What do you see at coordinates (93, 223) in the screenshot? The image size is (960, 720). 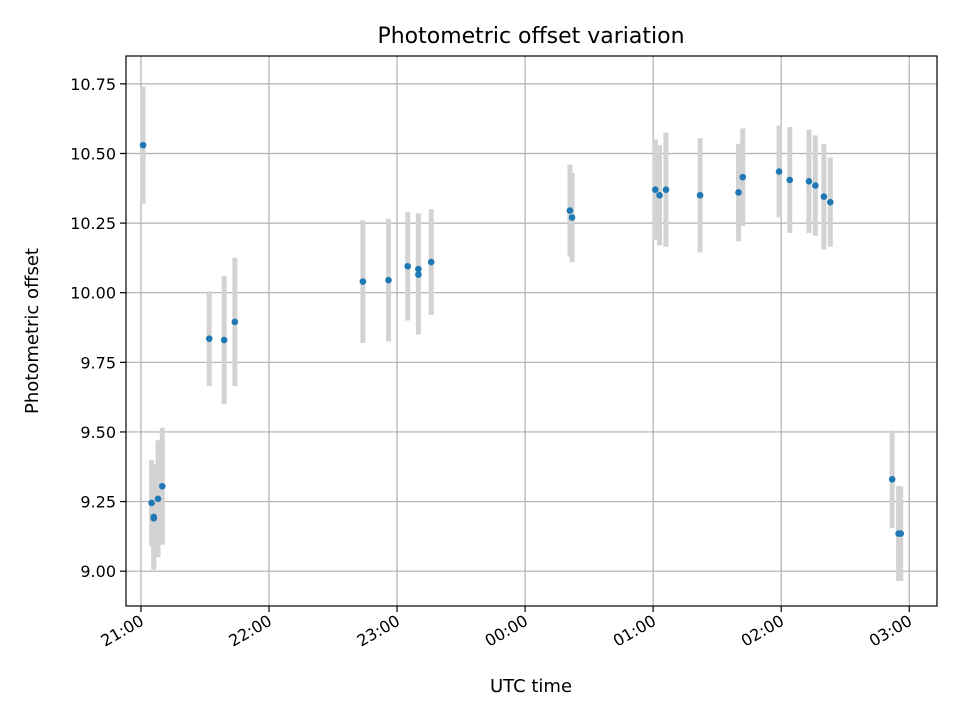 I see `y-tick-label: 10.25` at bounding box center [93, 223].